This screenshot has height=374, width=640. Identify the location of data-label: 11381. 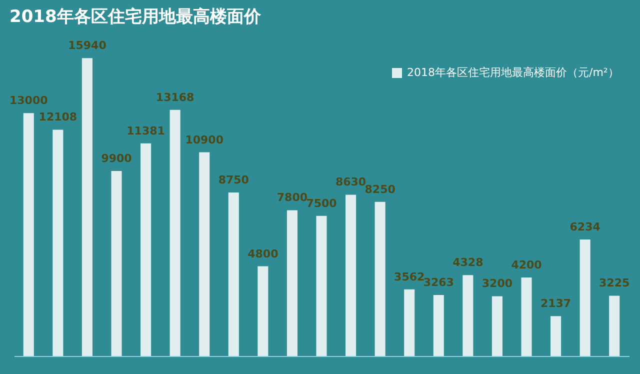
(145, 131).